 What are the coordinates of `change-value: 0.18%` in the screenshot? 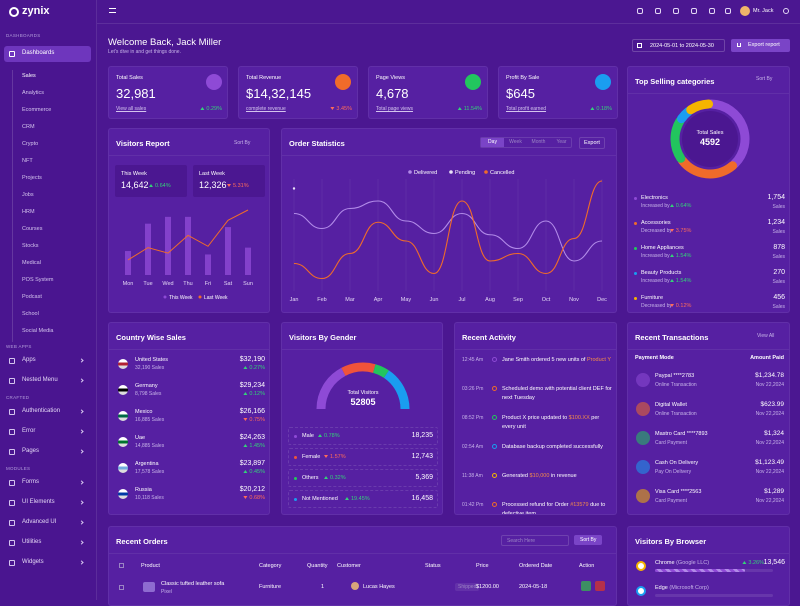 It's located at (604, 109).